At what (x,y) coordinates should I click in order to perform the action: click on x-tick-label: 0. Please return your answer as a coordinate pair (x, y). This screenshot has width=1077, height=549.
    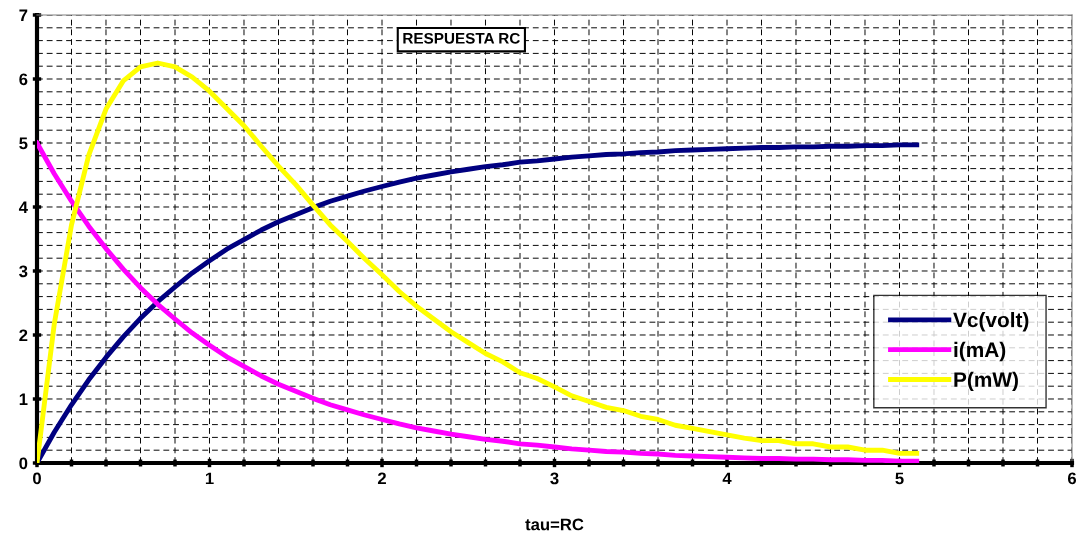
    Looking at the image, I should click on (37, 478).